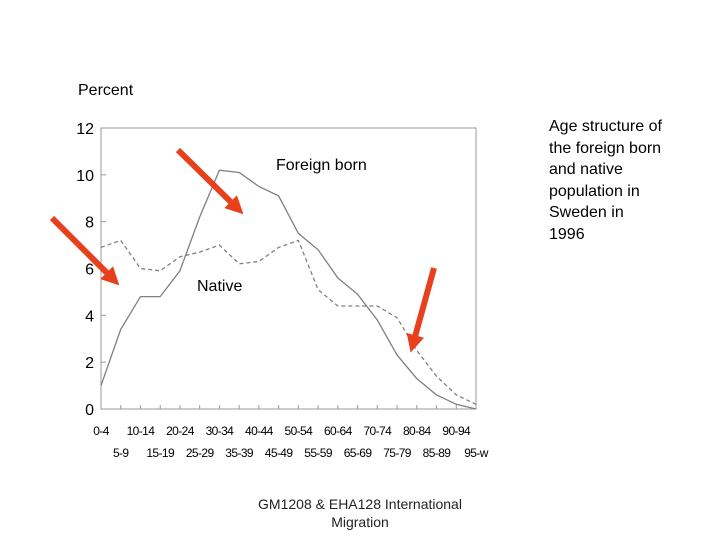  What do you see at coordinates (85, 129) in the screenshot?
I see `y-tick-label: 12` at bounding box center [85, 129].